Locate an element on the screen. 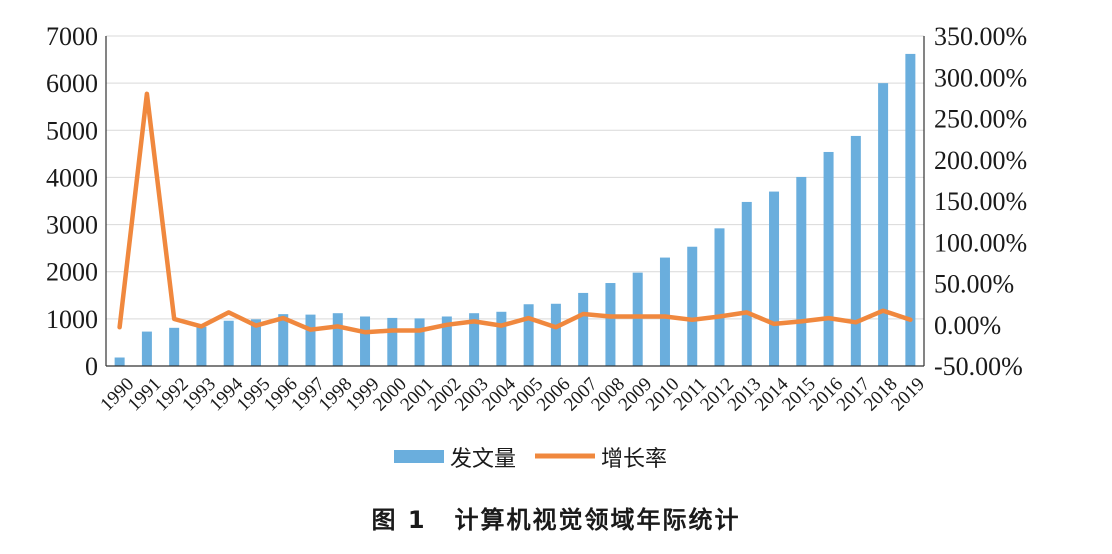  x-tick-label: 2019 is located at coordinates (908, 395).